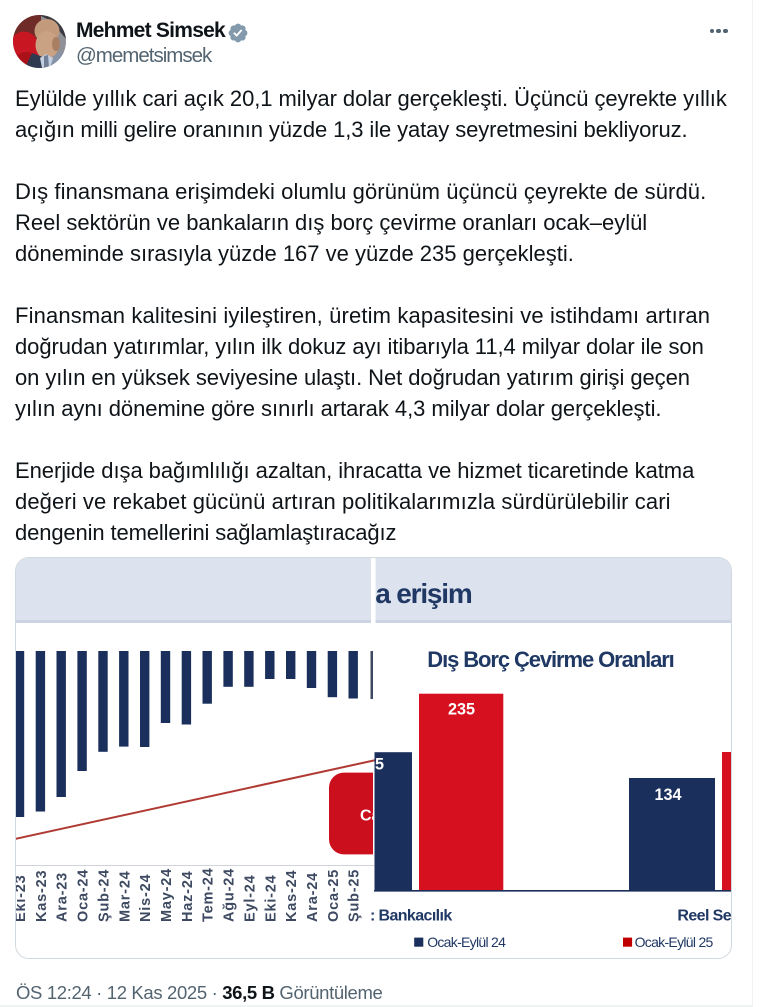 The width and height of the screenshot is (770, 1007). Describe the element at coordinates (271, 898) in the screenshot. I see `svg-text: Eki-24` at that location.